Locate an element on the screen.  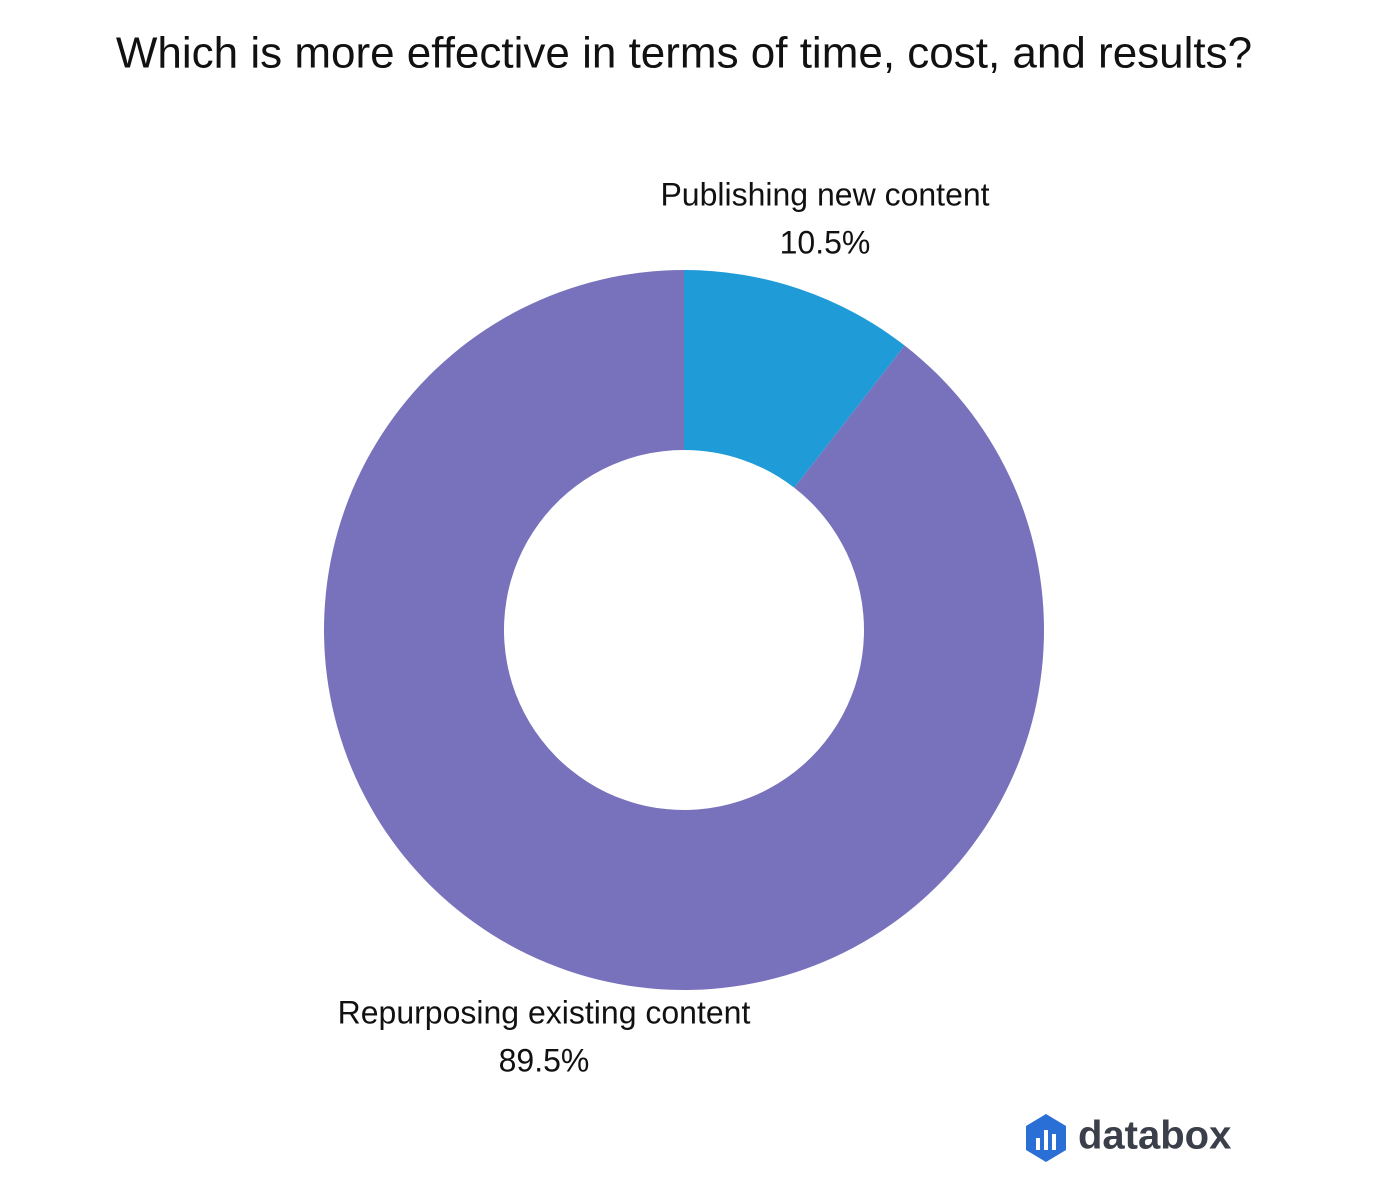
slice-label: Publishing new content is located at coordinates (824, 194).